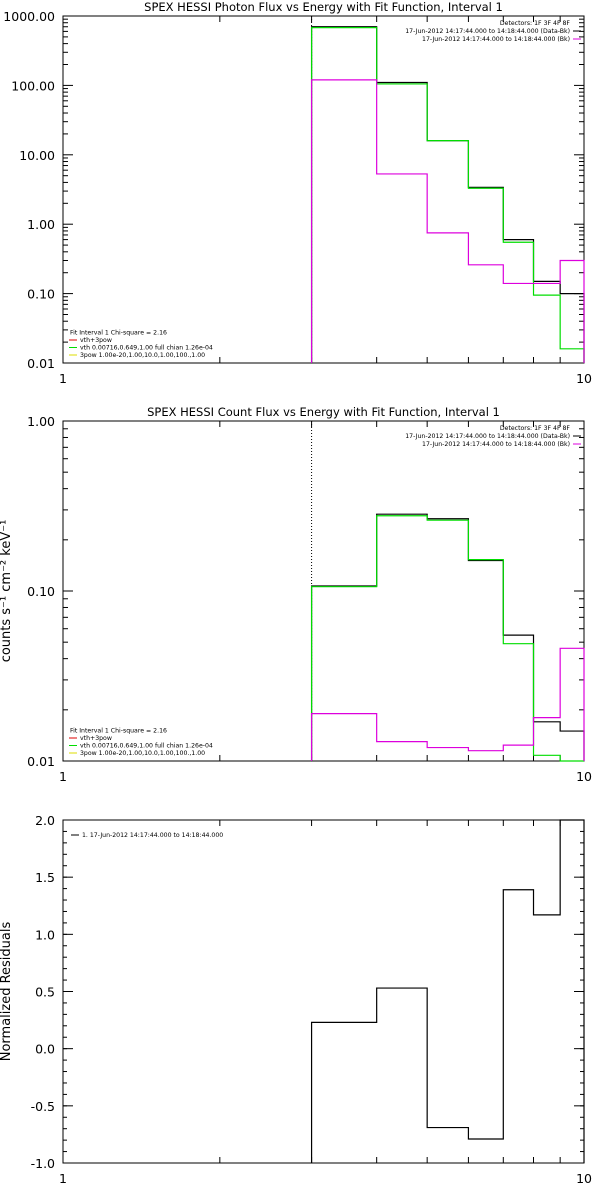 This screenshot has width=600, height=1200. I want to click on y-axis-label: counts s⁻¹ cm⁻² keV⁻¹, so click(7, 591).